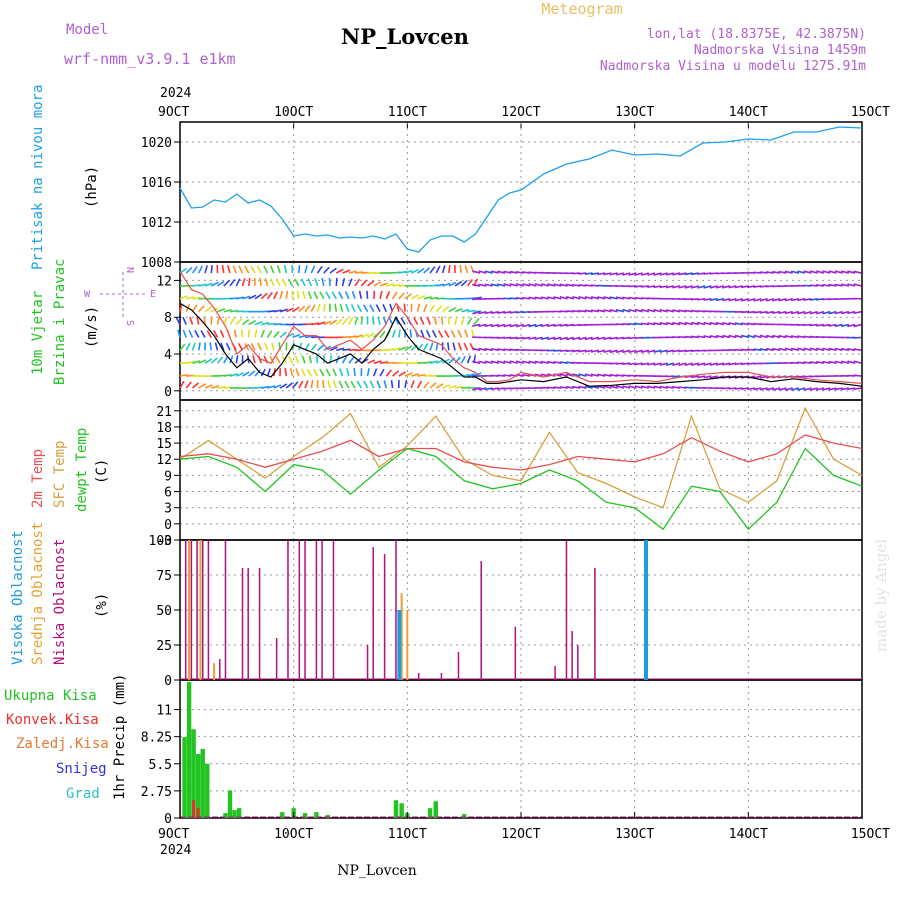 The height and width of the screenshot is (900, 900). Describe the element at coordinates (194, 809) in the screenshot. I see `konv-bar` at that location.